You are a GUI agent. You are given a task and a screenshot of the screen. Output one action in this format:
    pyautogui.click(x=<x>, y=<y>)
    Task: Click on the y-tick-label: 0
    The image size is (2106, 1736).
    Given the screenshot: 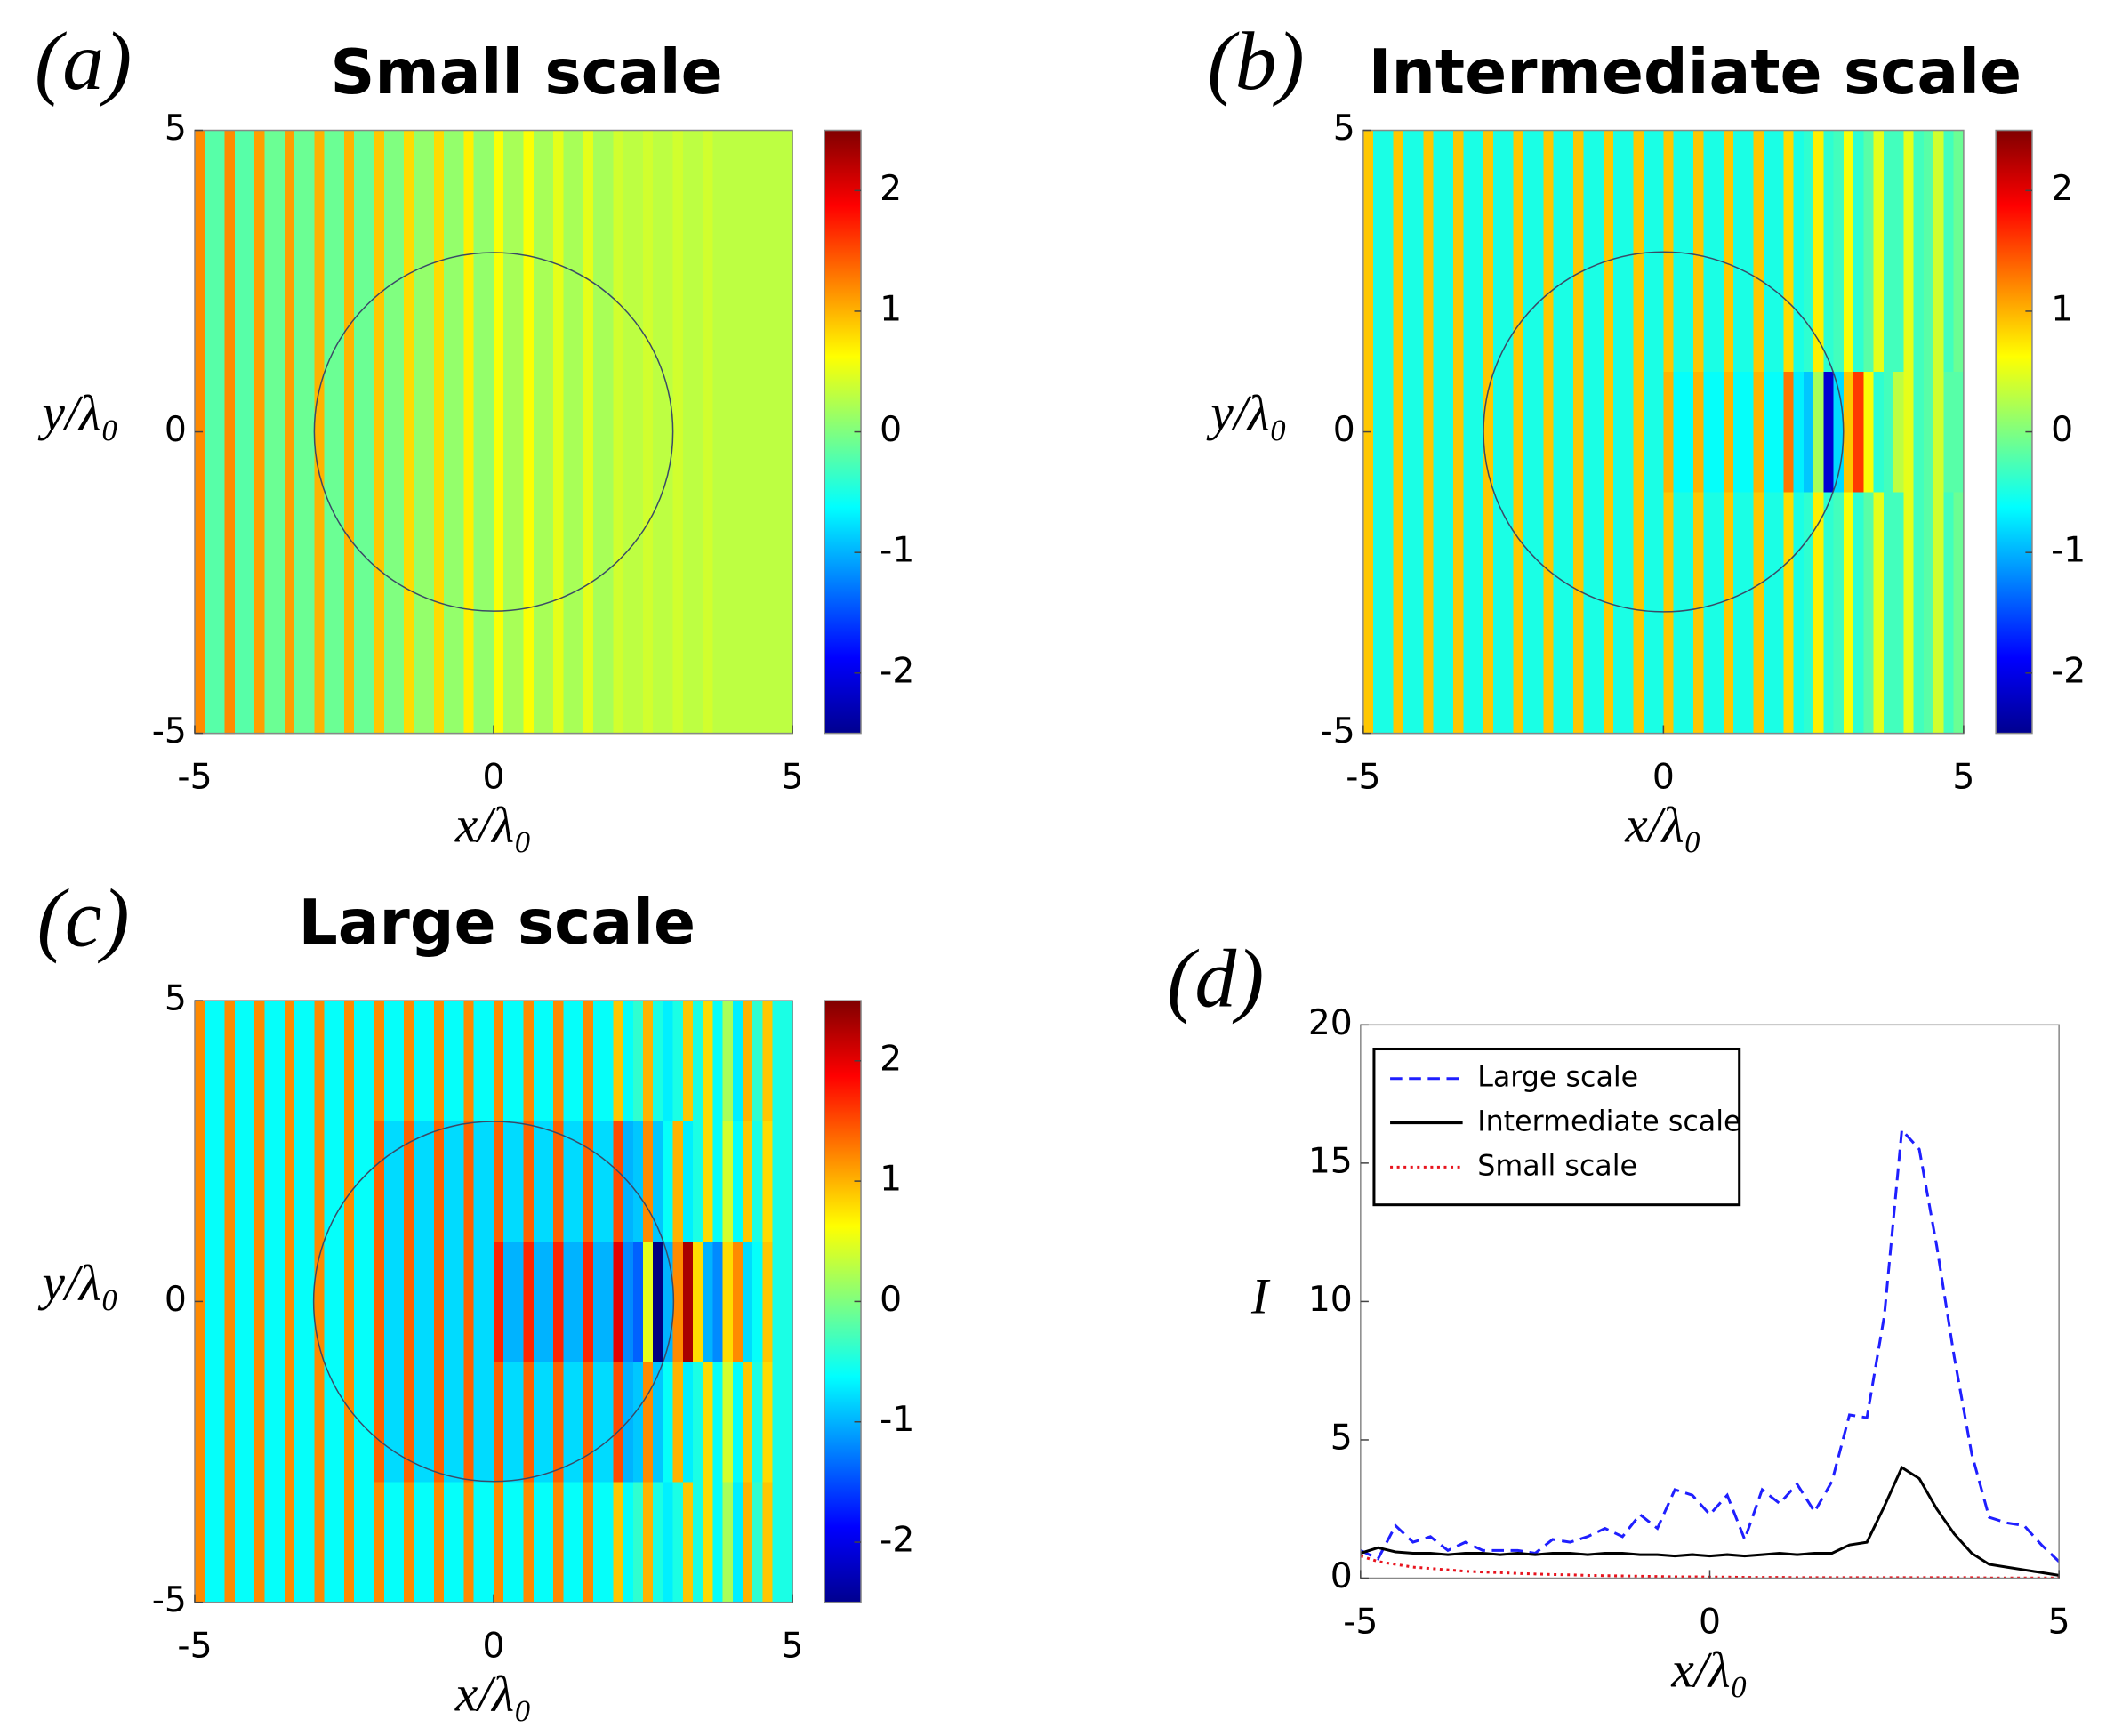 What is the action you would take?
    pyautogui.click(x=176, y=1300)
    